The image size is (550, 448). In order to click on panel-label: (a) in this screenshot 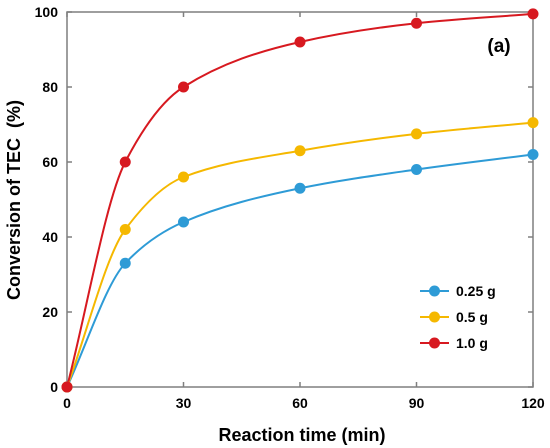, I will do `click(498, 46)`.